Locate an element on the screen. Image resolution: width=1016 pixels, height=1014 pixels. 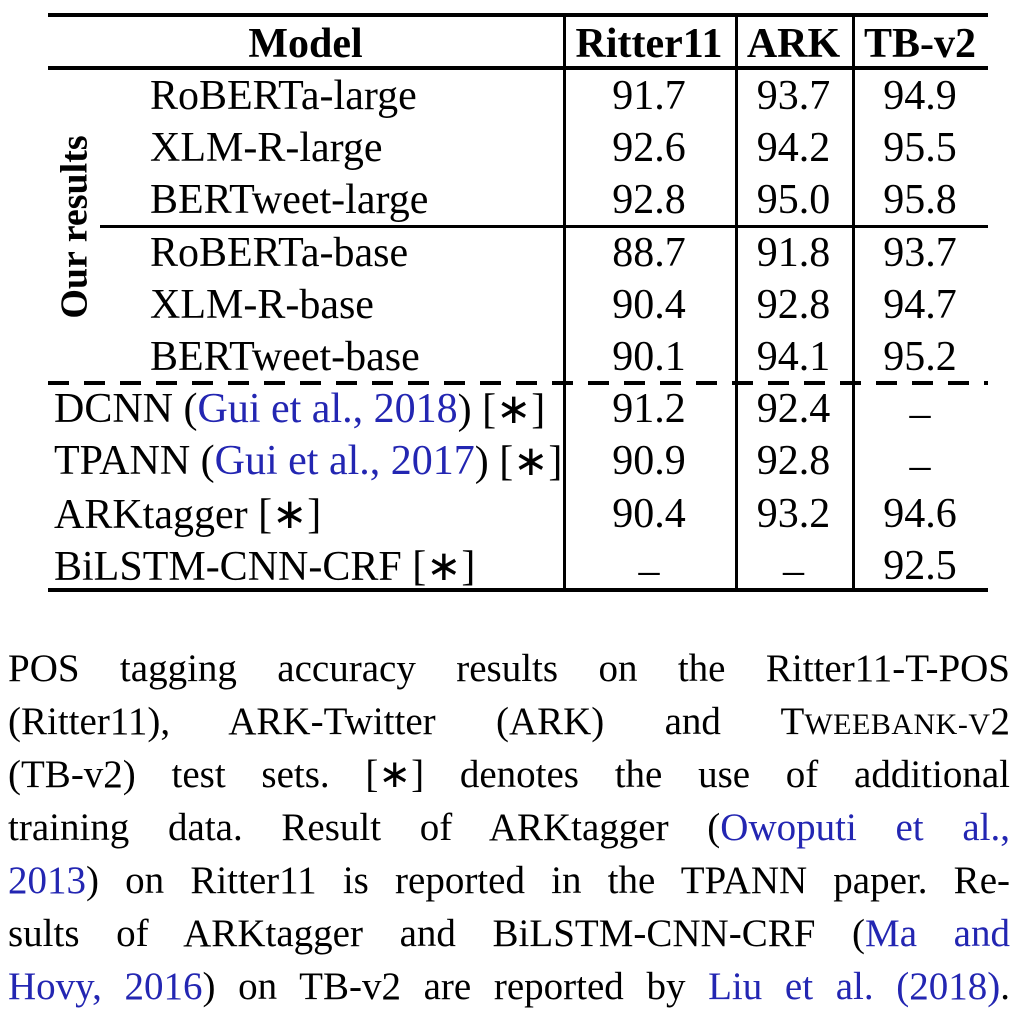
header-cell-tb-v2: TB-v2 is located at coordinates (919, 43).